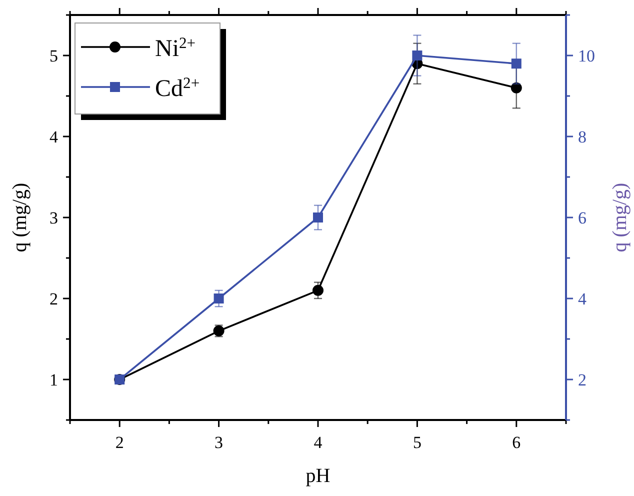 Image resolution: width=634 pixels, height=496 pixels. I want to click on y-tick-label: 2, so click(54, 299).